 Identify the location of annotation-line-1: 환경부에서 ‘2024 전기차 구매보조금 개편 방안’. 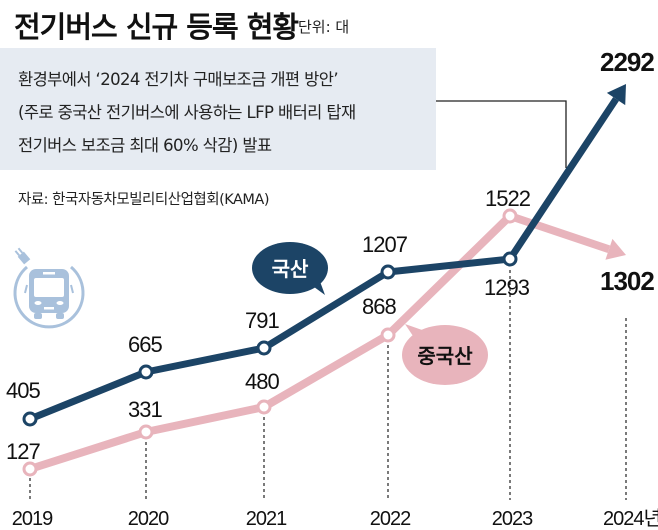
(178, 79).